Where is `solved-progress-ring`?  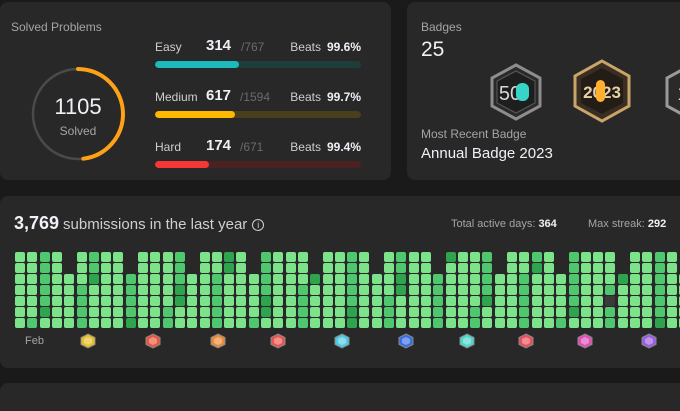
solved-progress-ring is located at coordinates (78, 114).